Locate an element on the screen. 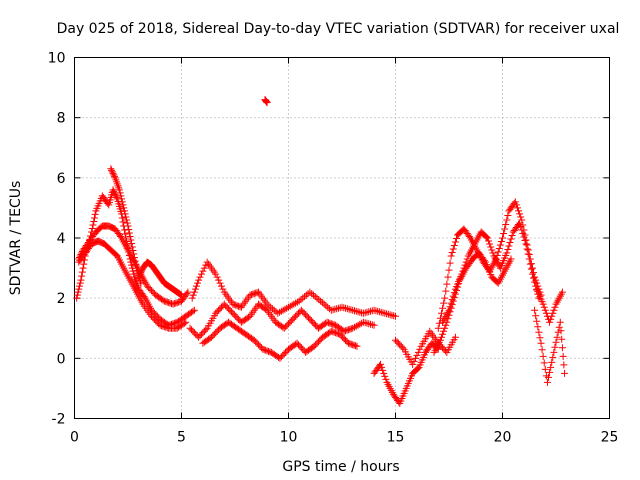  series-track-c is located at coordinates (132, 284).